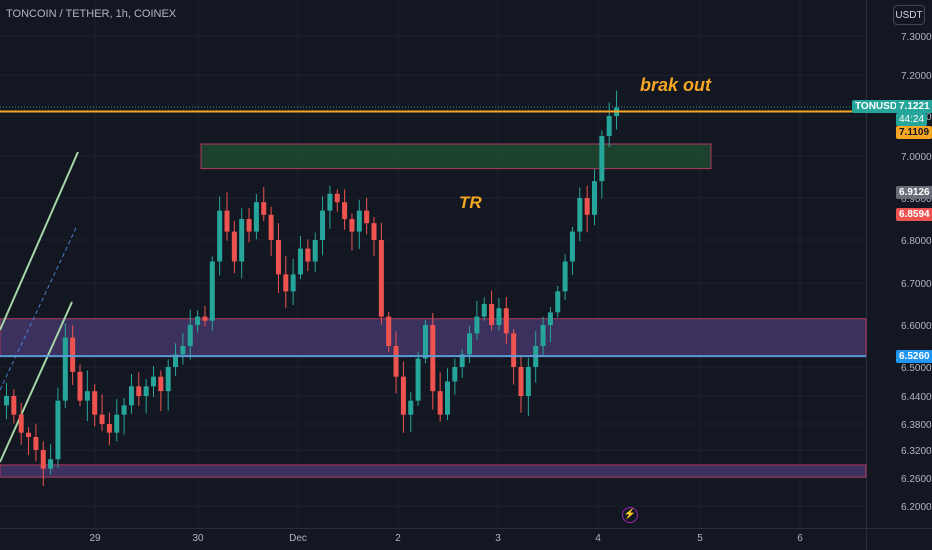  I want to click on symbol-badge: TONUSDT, so click(879, 106).